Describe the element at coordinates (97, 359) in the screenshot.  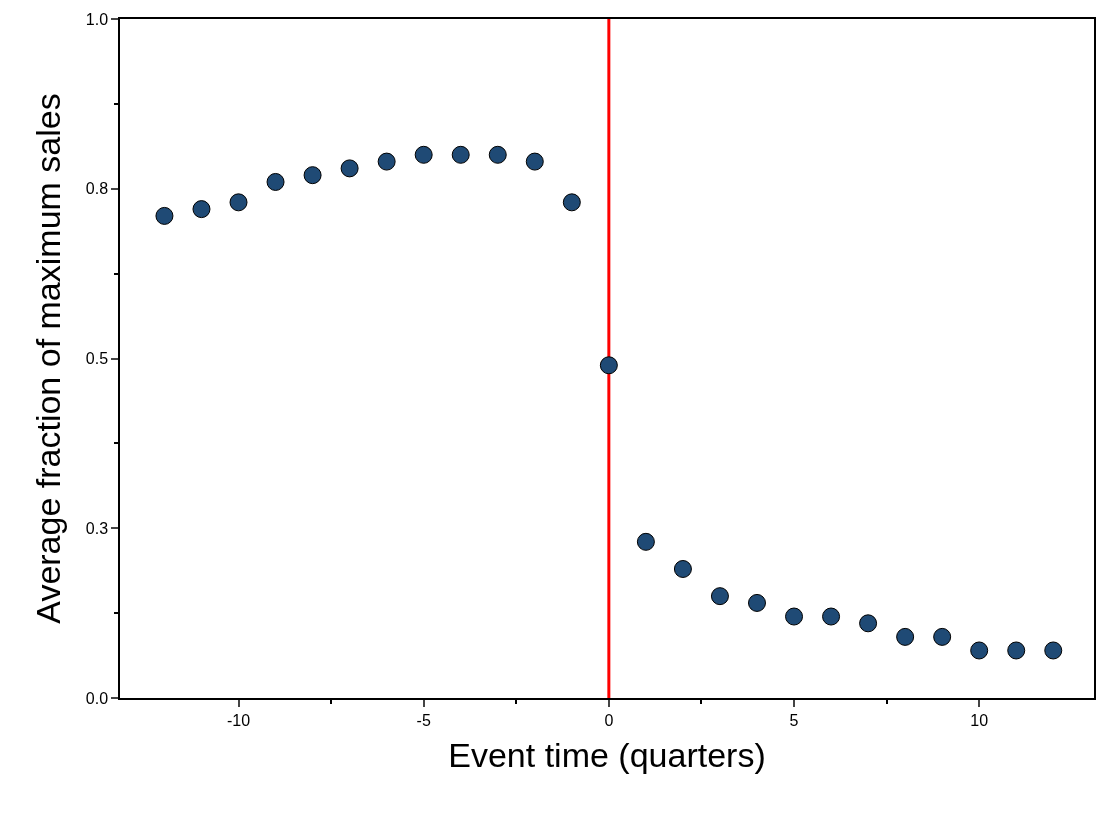
I see `y-tick-label: 0.5` at that location.